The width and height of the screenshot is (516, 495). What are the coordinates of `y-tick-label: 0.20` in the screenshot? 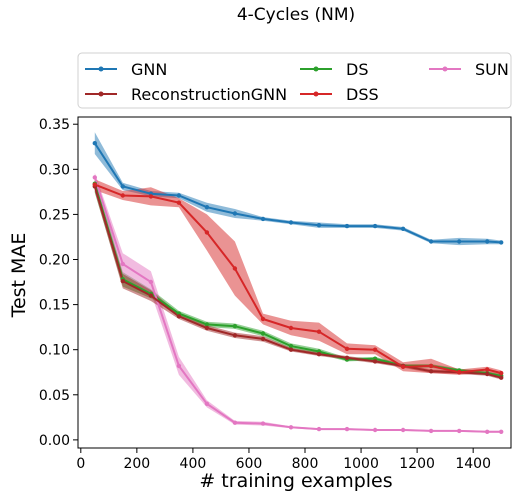 It's located at (54, 261).